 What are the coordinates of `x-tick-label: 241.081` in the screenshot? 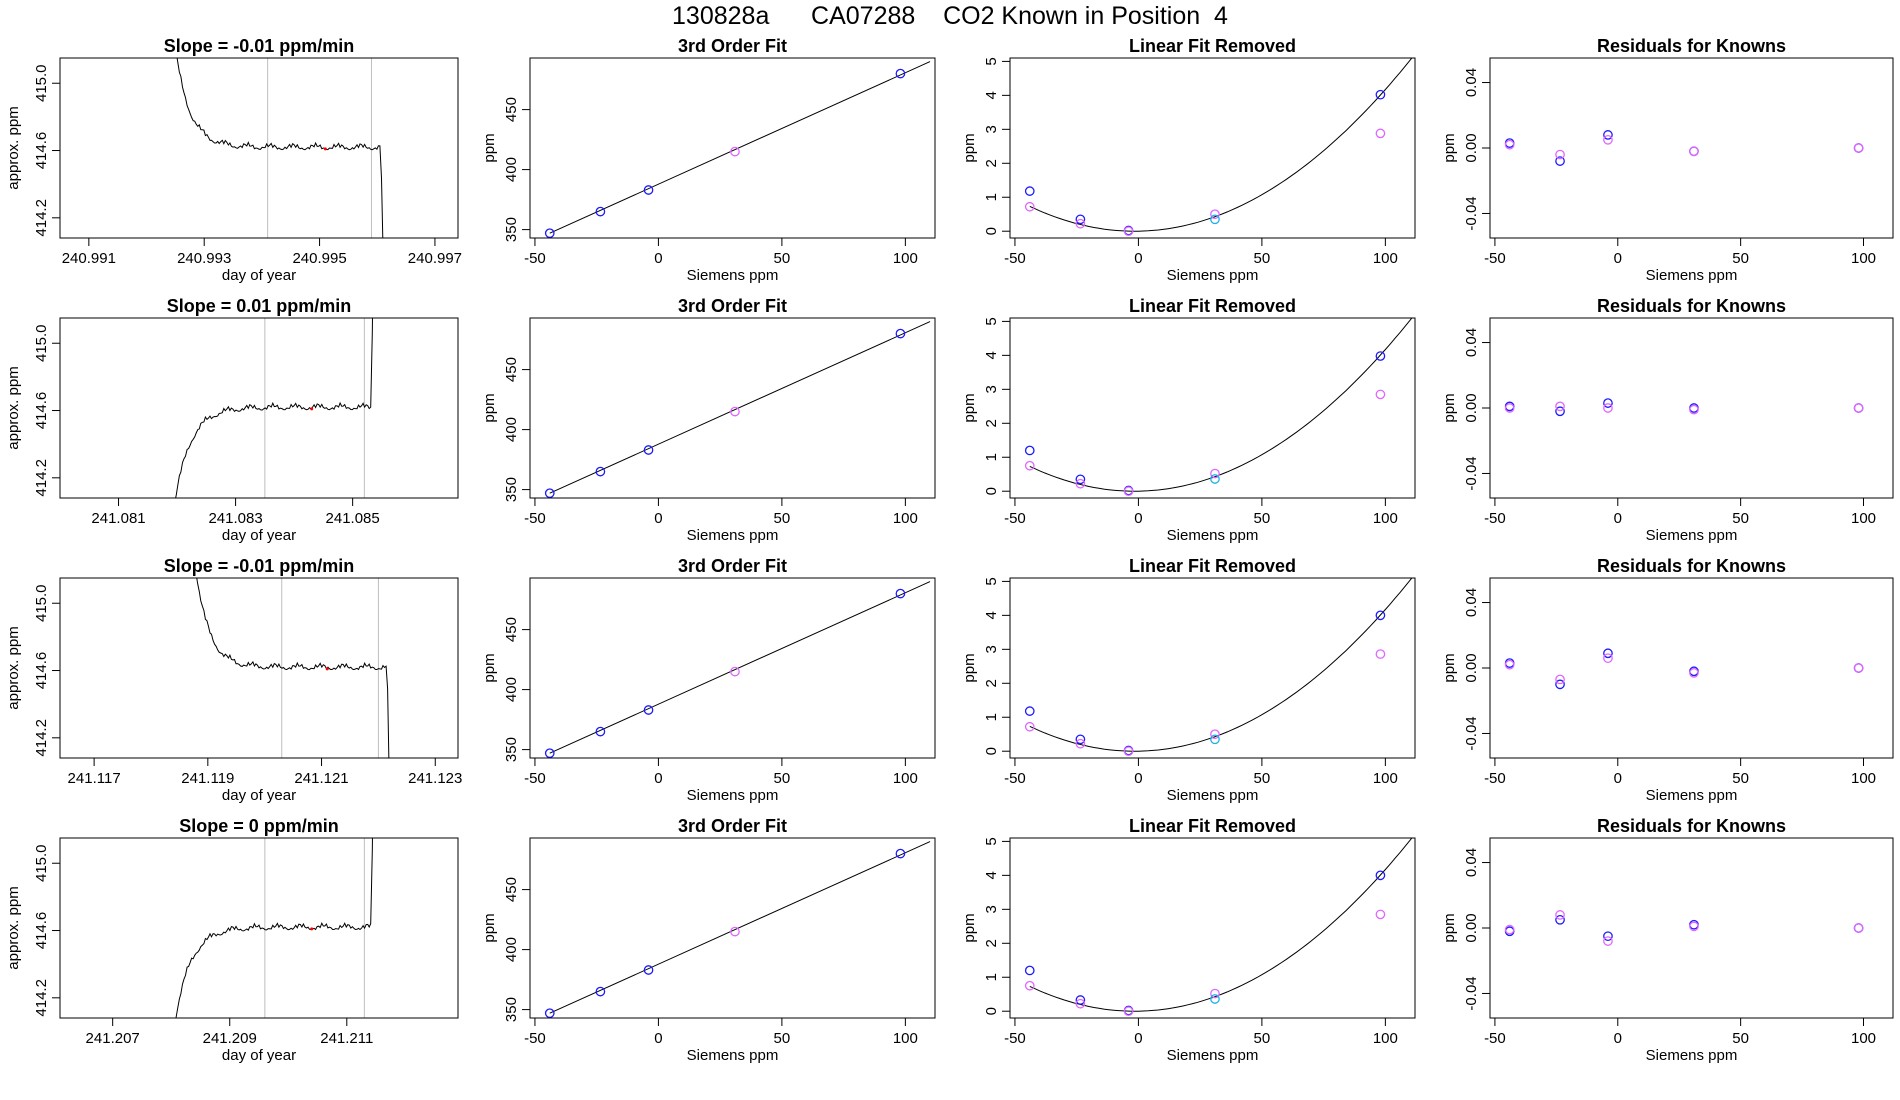 It's located at (118, 518).